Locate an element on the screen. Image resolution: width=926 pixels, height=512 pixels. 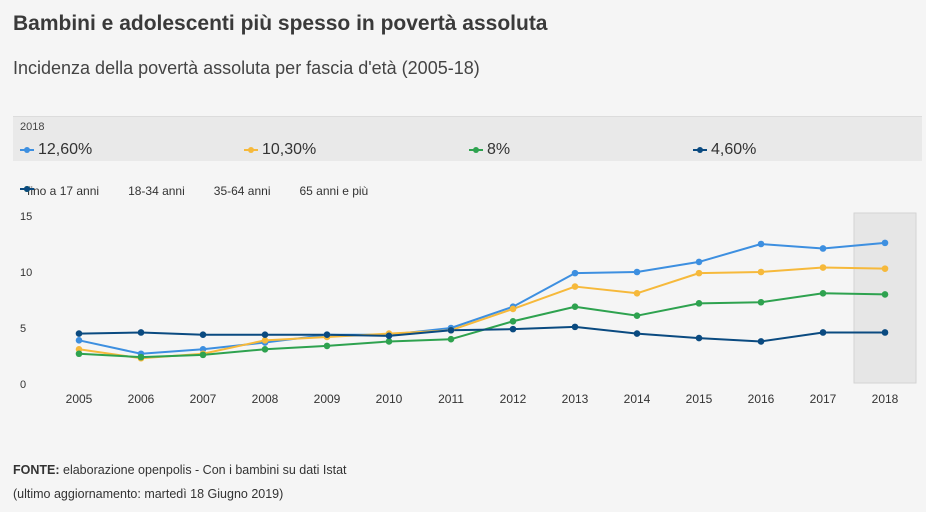
legend-label: 65 anni e più is located at coordinates (334, 191).